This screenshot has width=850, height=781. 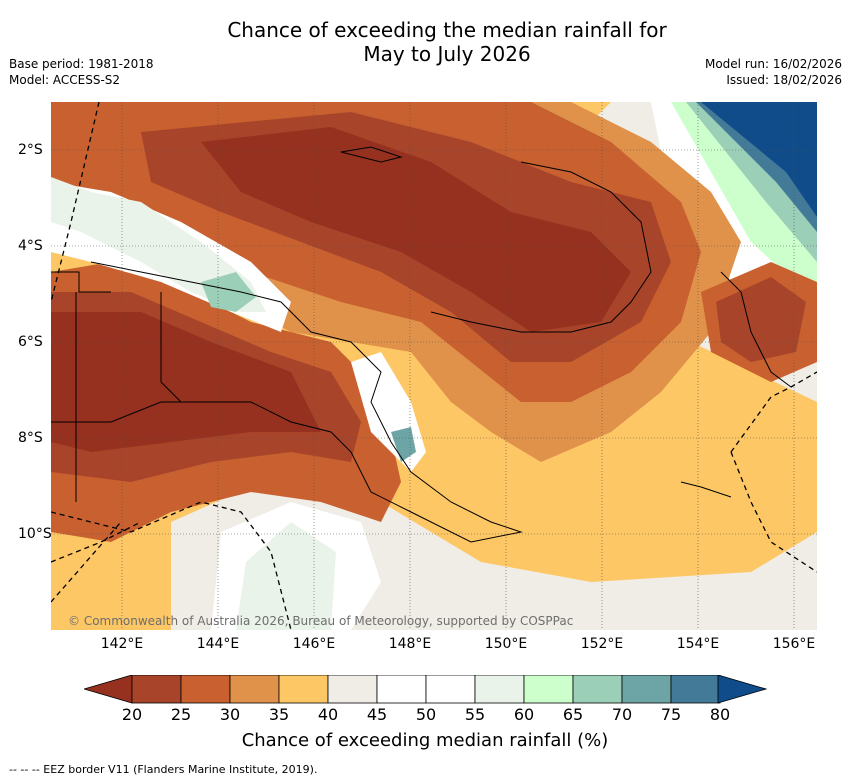 What do you see at coordinates (698, 644) in the screenshot?
I see `lon-label: 154°E` at bounding box center [698, 644].